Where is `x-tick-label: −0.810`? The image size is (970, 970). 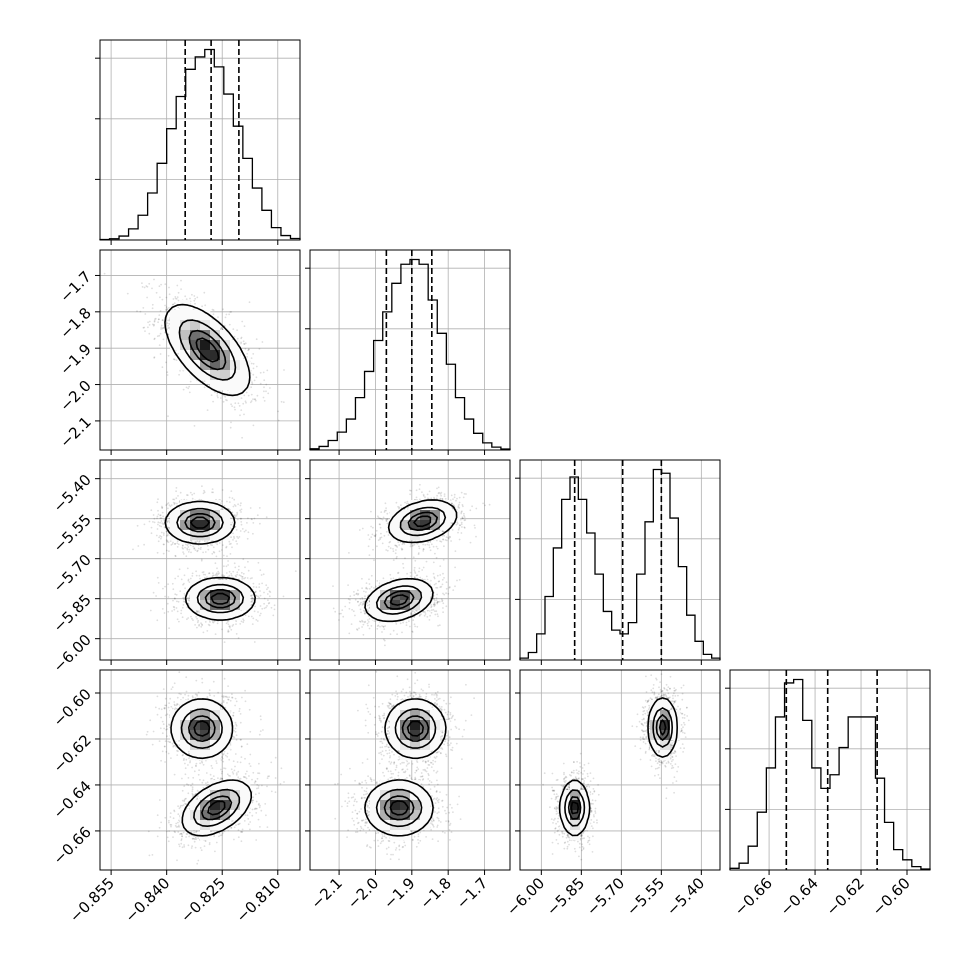 x-tick-label: −0.810 is located at coordinates (259, 900).